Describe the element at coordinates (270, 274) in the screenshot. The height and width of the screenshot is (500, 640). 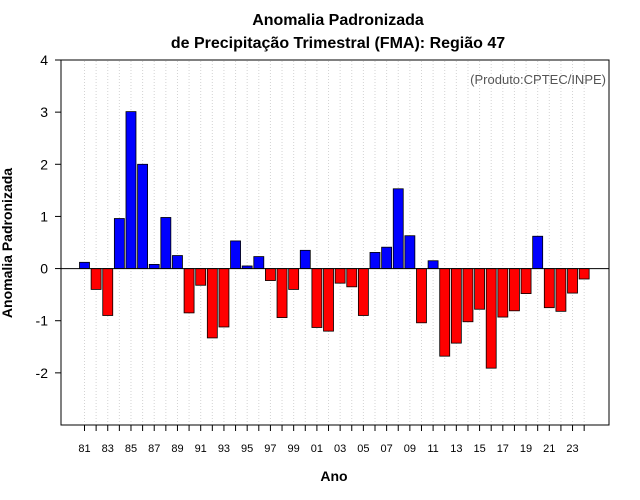
I see `bar-1997` at that location.